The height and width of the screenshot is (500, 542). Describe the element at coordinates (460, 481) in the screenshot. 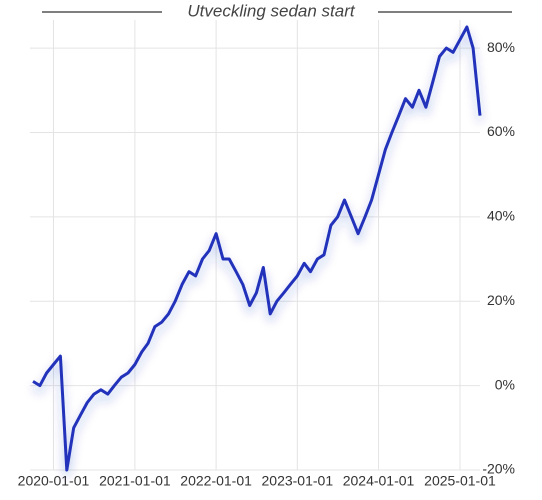

I see `x-tick-label: 2025-01-01` at that location.